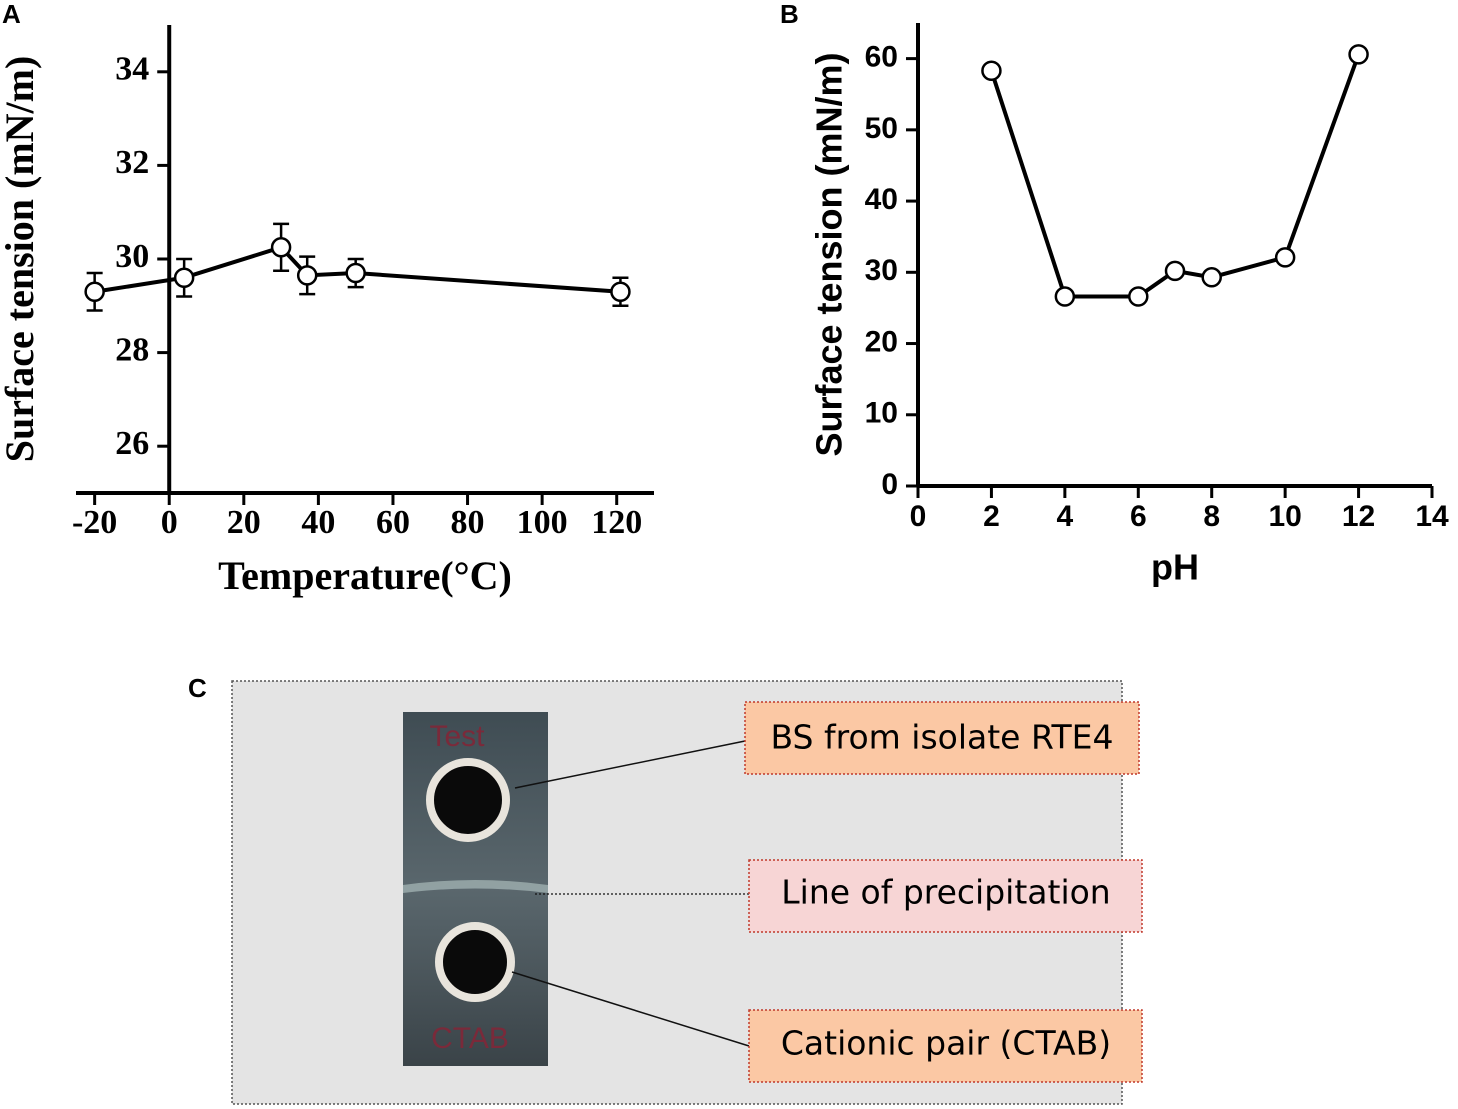 This screenshot has height=1109, width=1458. Describe the element at coordinates (1432, 516) in the screenshot. I see `x-tick-label: 14` at that location.